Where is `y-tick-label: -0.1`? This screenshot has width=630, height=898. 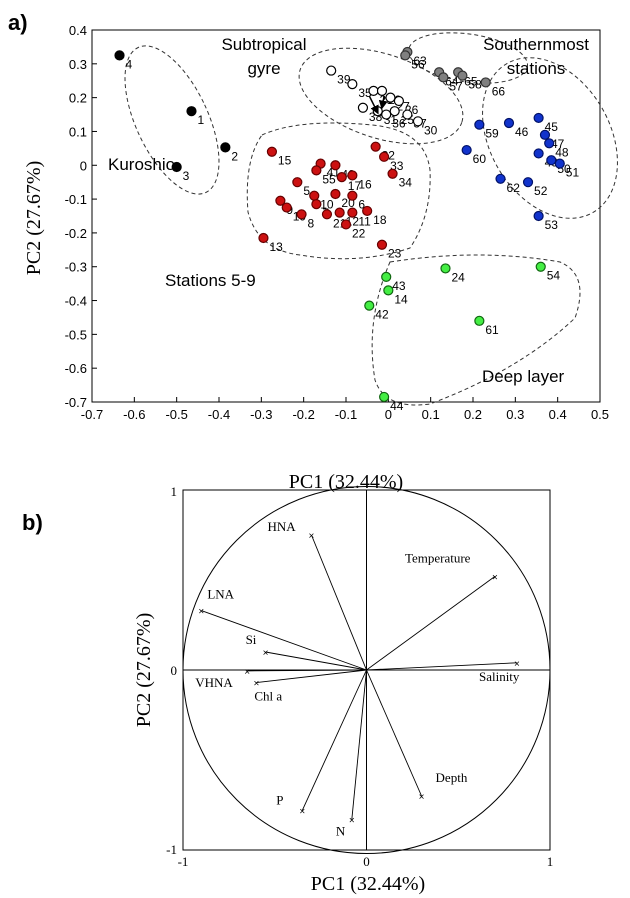 y-tick-label: -0.1 is located at coordinates (76, 199).